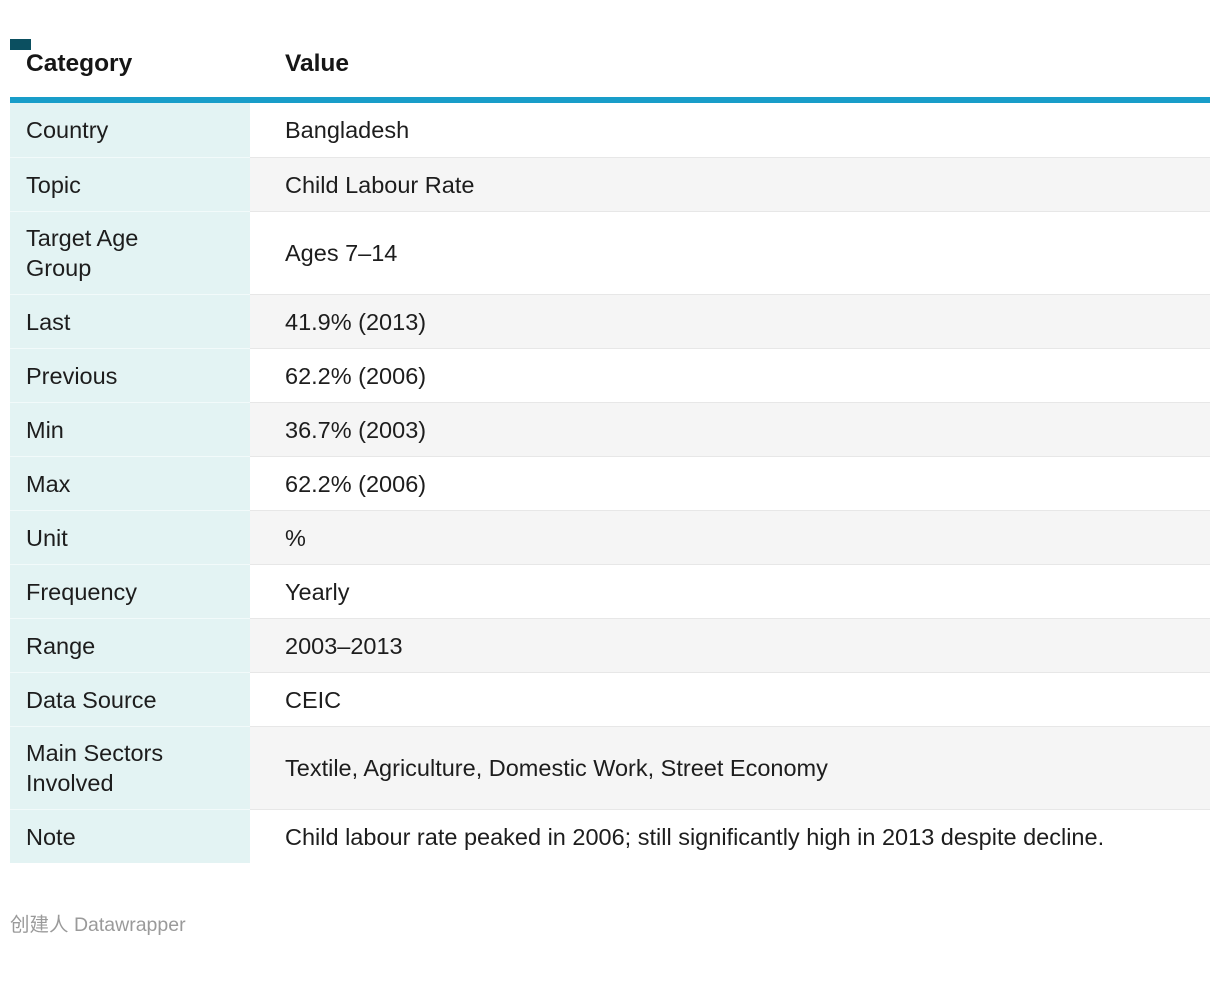  I want to click on row-value: %, so click(295, 537).